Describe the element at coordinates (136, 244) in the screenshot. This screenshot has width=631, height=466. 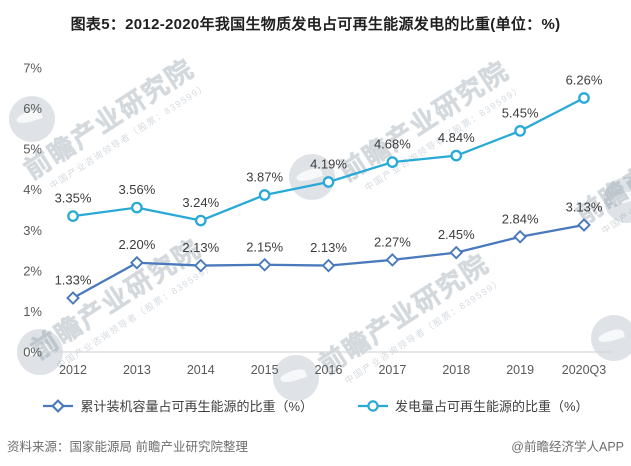
I see `data-label: 2.20%` at that location.